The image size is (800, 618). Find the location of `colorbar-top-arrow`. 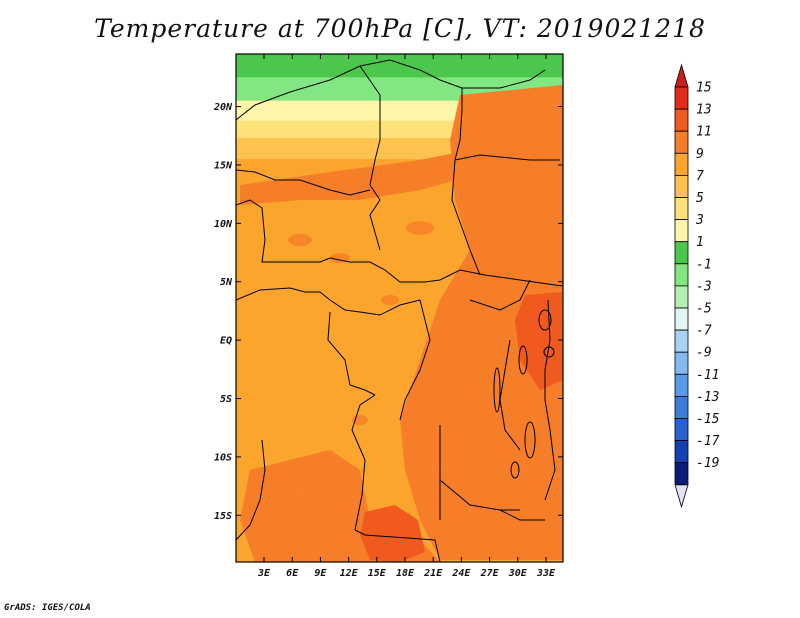

colorbar-top-arrow is located at coordinates (681, 75).